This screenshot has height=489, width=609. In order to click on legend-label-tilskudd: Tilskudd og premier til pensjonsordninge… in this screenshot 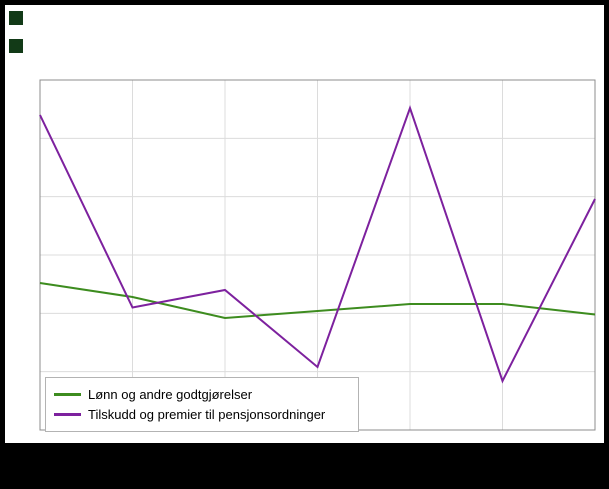, I will do `click(207, 414)`.